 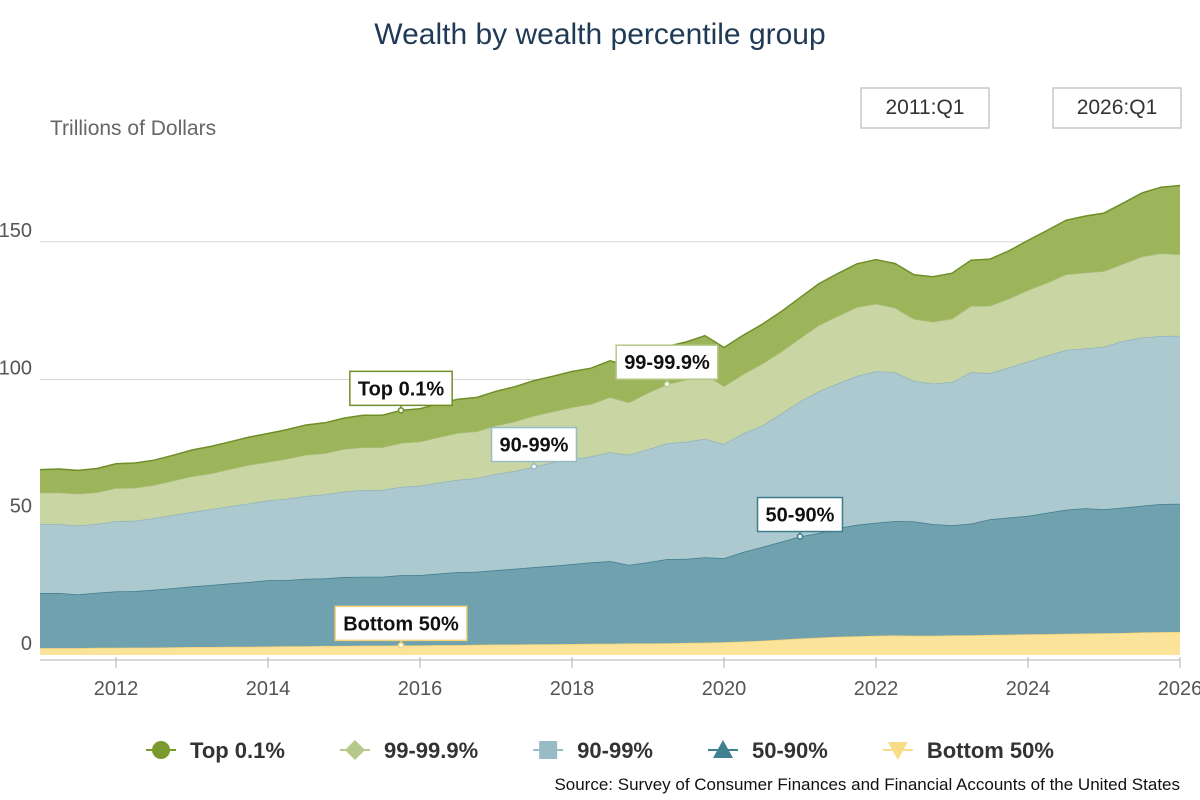 I want to click on x-tick-label: 2018, so click(x=572, y=689).